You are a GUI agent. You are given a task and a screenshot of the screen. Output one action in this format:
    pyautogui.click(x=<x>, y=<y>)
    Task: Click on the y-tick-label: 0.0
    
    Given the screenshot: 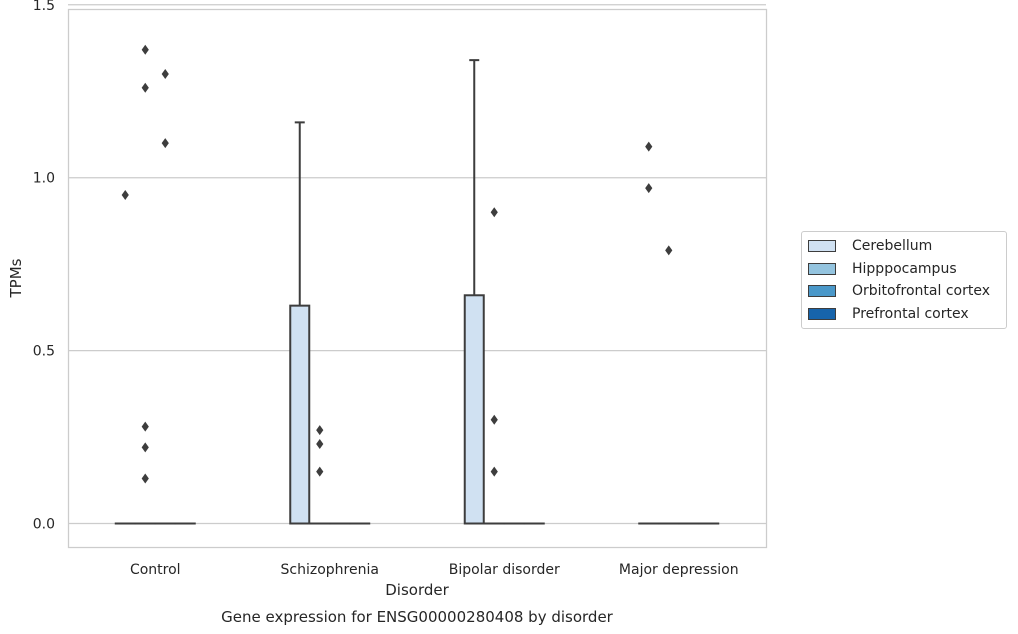 What is the action you would take?
    pyautogui.click(x=44, y=525)
    